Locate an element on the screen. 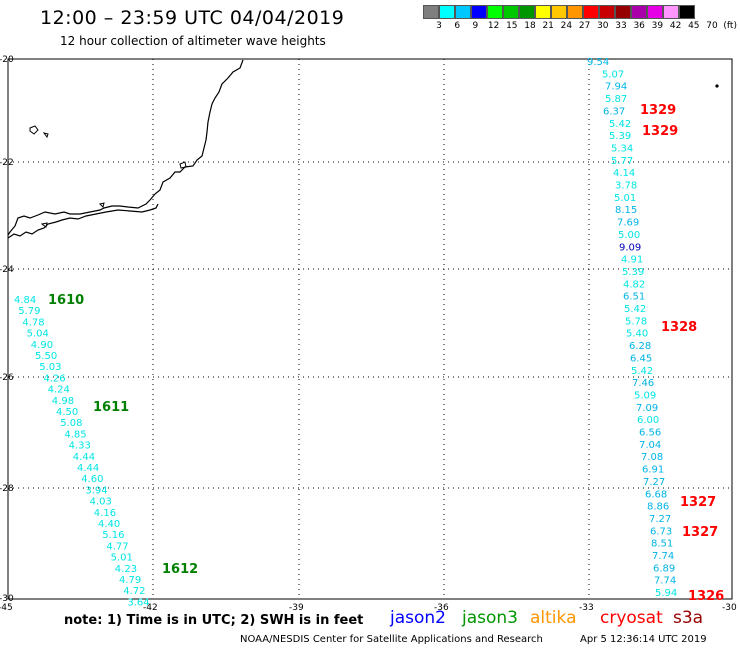 The image size is (740, 650). wave-height-value: 6.37 is located at coordinates (614, 111).